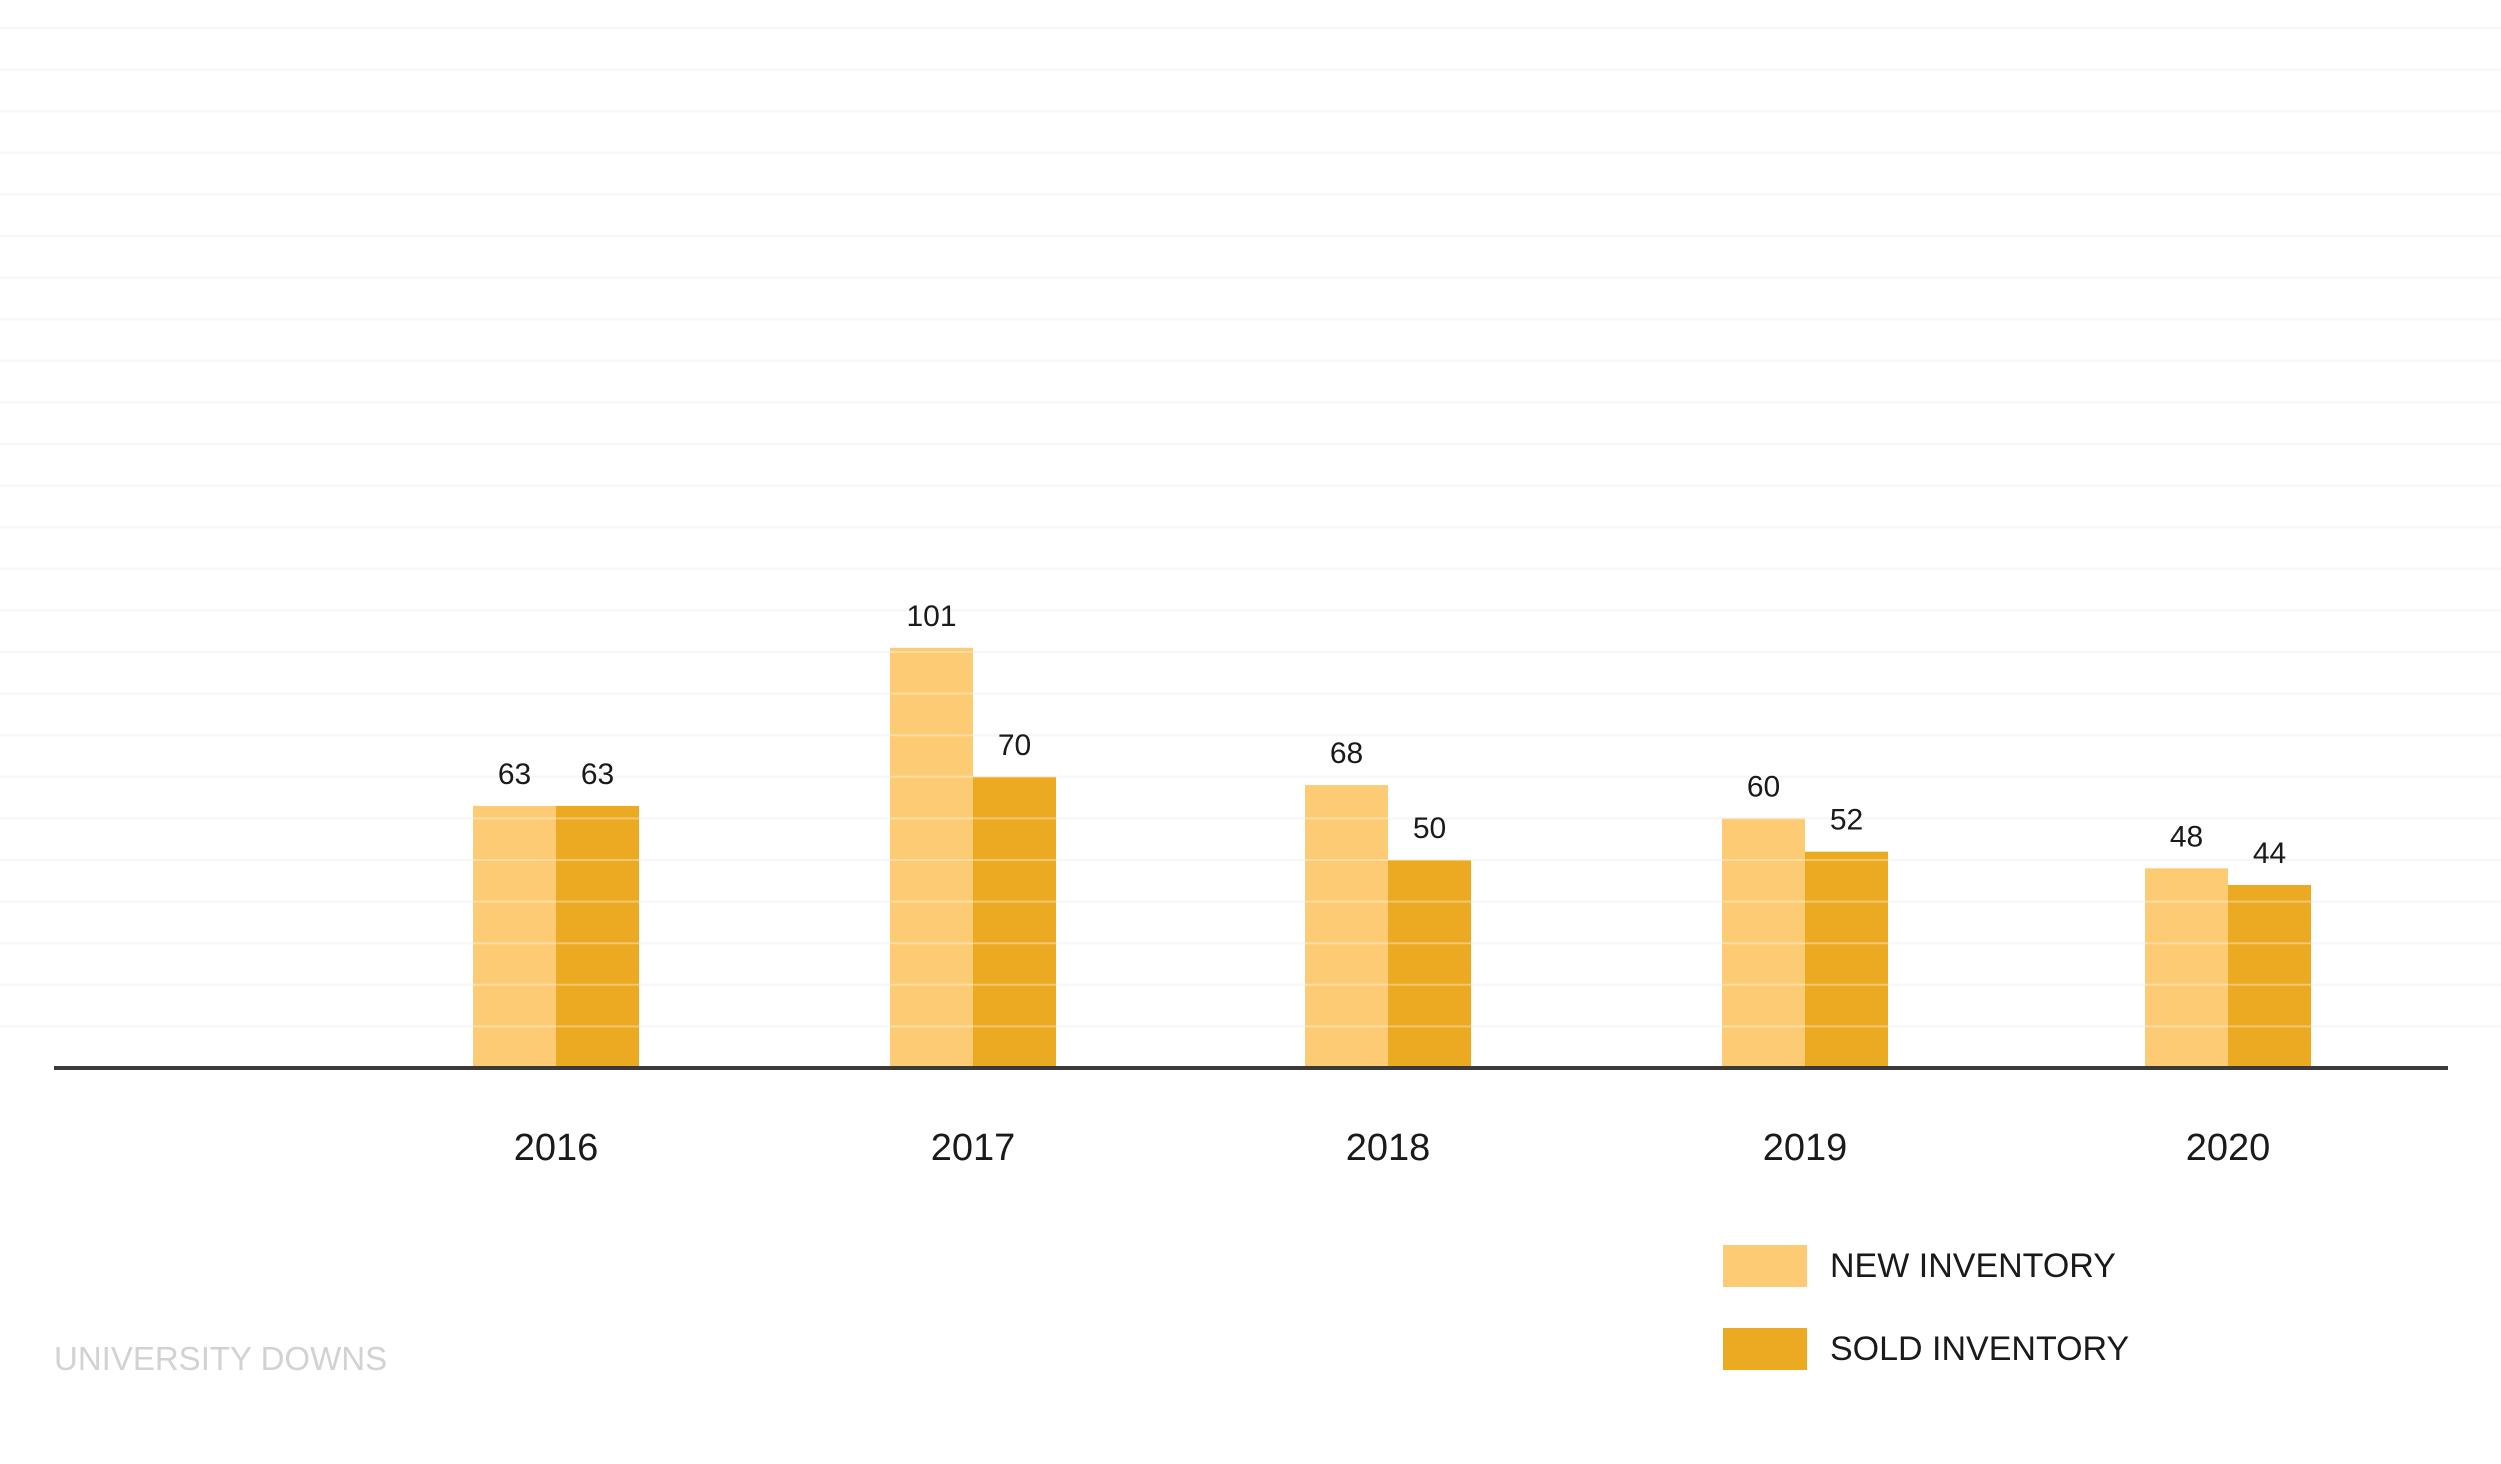 The width and height of the screenshot is (2501, 1464). I want to click on x-tick-labels: 2016 2017 2018 2019 2020, so click(1392, 1148).